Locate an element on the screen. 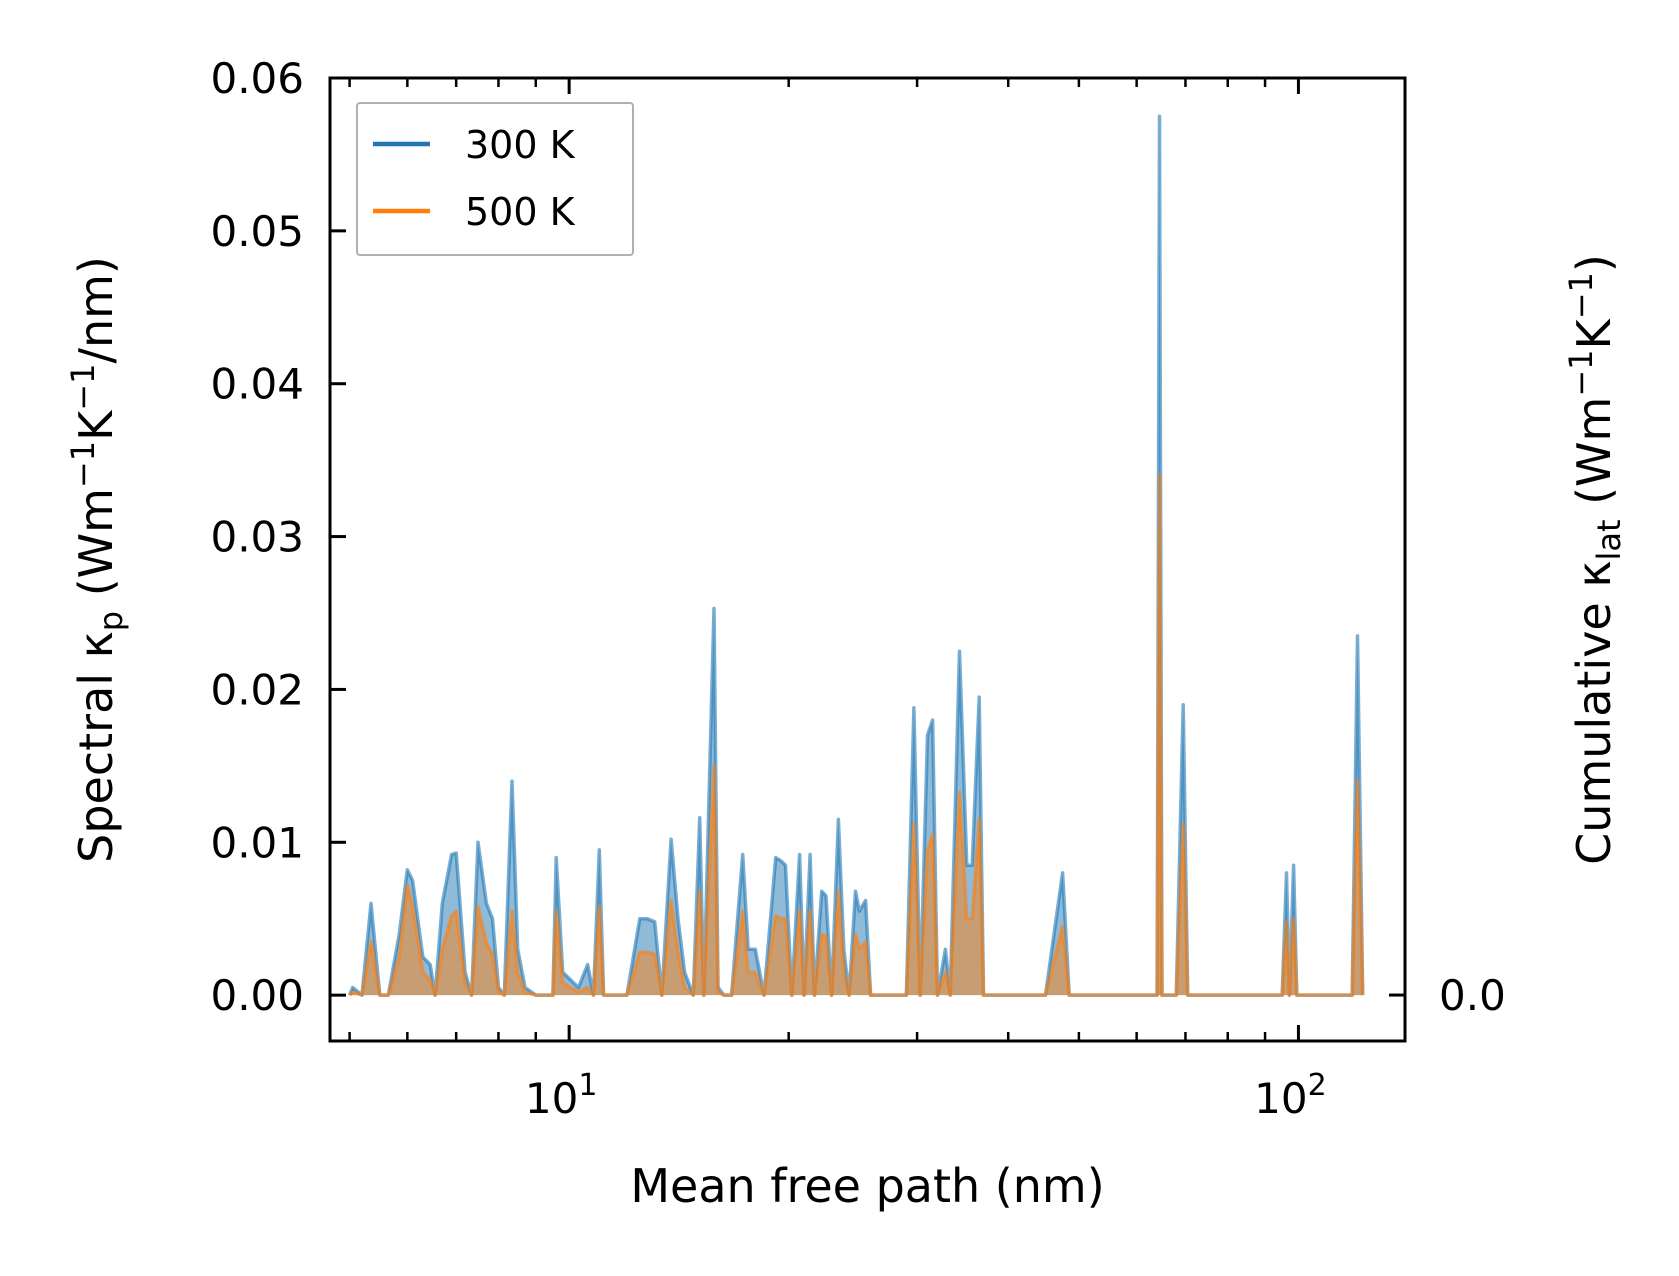 The height and width of the screenshot is (1276, 1679). y-left-tick-label: 0.01 is located at coordinates (257, 842).